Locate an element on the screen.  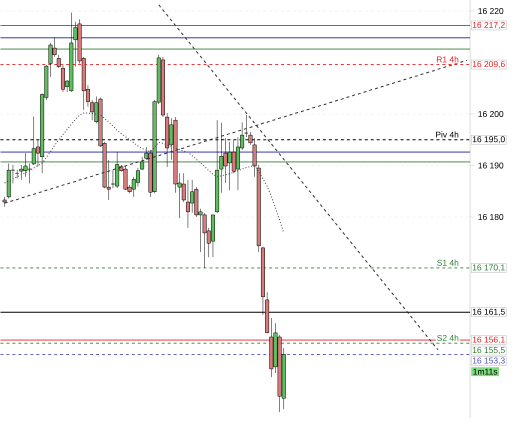
ref-line-label: 16 170,1 is located at coordinates (488, 268).